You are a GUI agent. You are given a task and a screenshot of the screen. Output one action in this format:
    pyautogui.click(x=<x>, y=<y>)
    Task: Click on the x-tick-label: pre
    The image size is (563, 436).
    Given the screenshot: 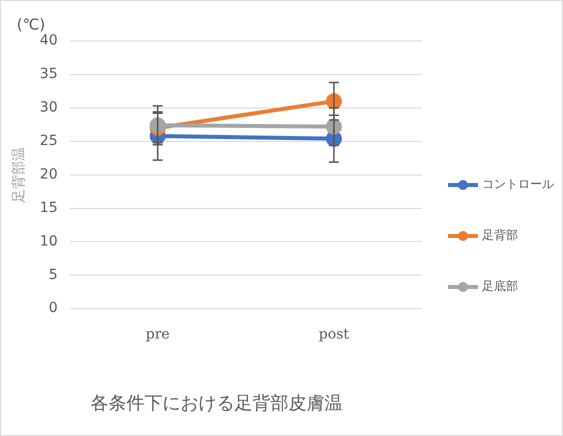 What is the action you would take?
    pyautogui.click(x=158, y=334)
    